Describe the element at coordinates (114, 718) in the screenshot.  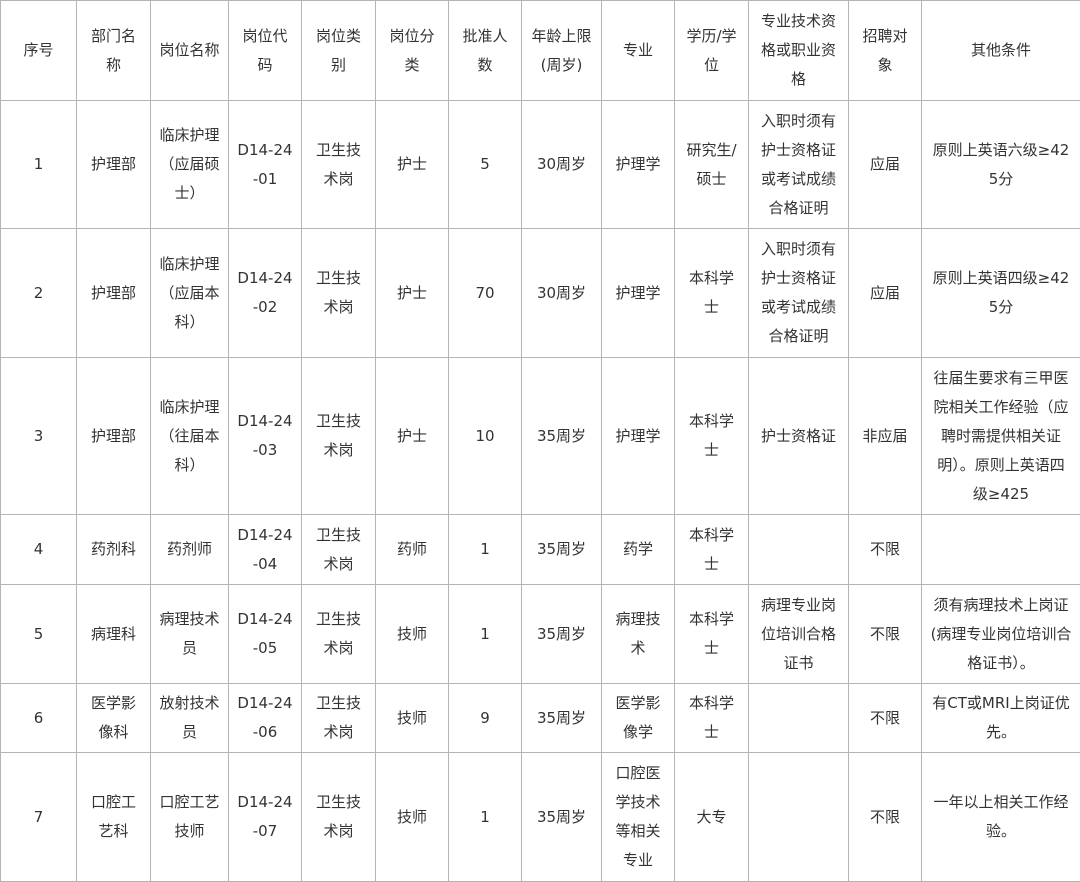
I see `cell-department: 医学影像科` at that location.